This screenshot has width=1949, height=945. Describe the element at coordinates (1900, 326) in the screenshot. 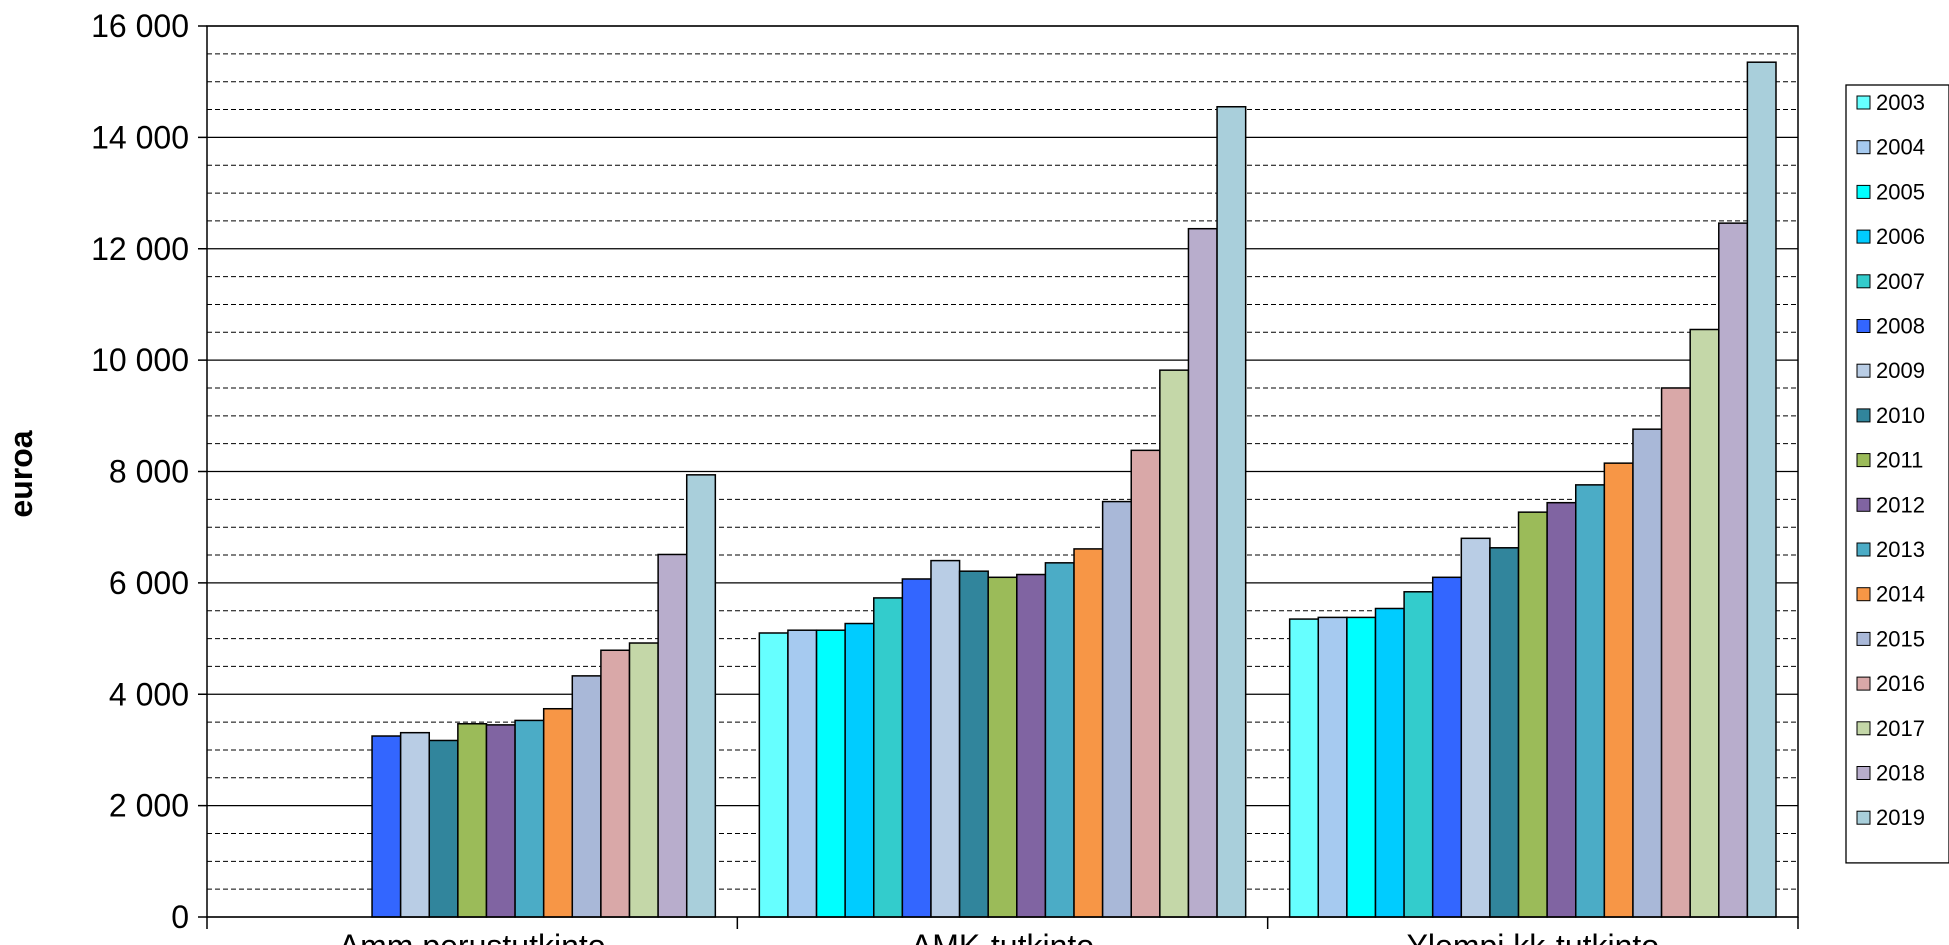

I see `legend-label: 2008` at that location.